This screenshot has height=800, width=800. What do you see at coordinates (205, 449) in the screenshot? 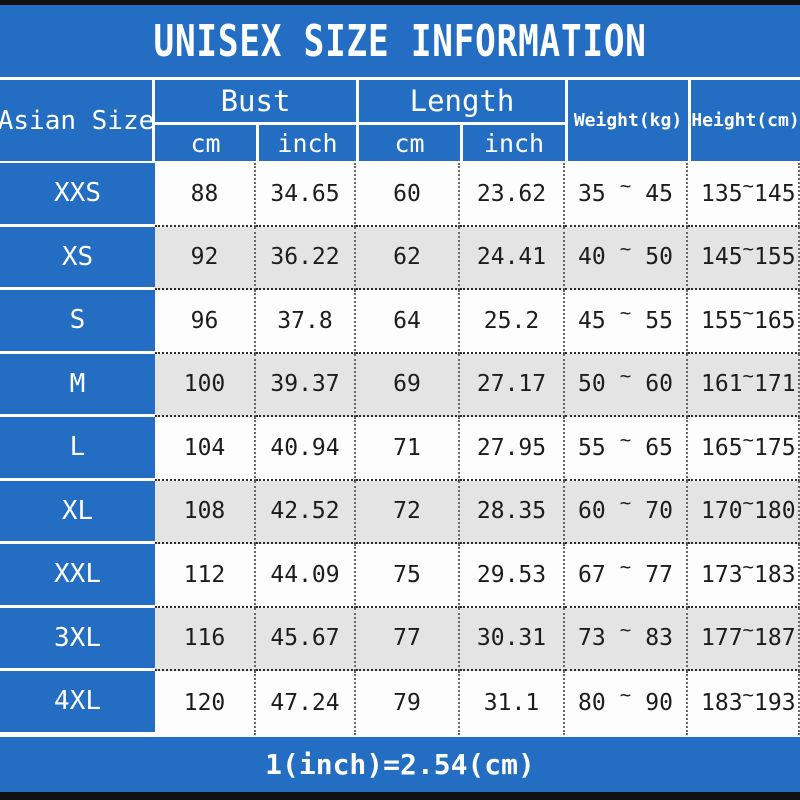
I see `bust-cm-cell: 104` at bounding box center [205, 449].